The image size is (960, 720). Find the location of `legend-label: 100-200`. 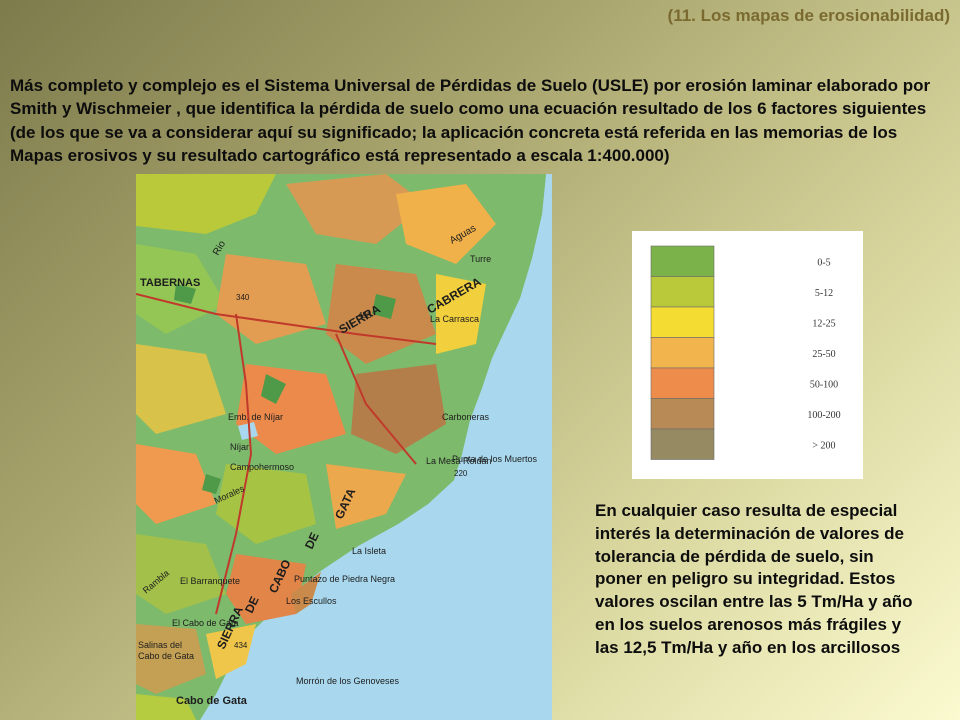

legend-label: 100-200 is located at coordinates (823, 415).